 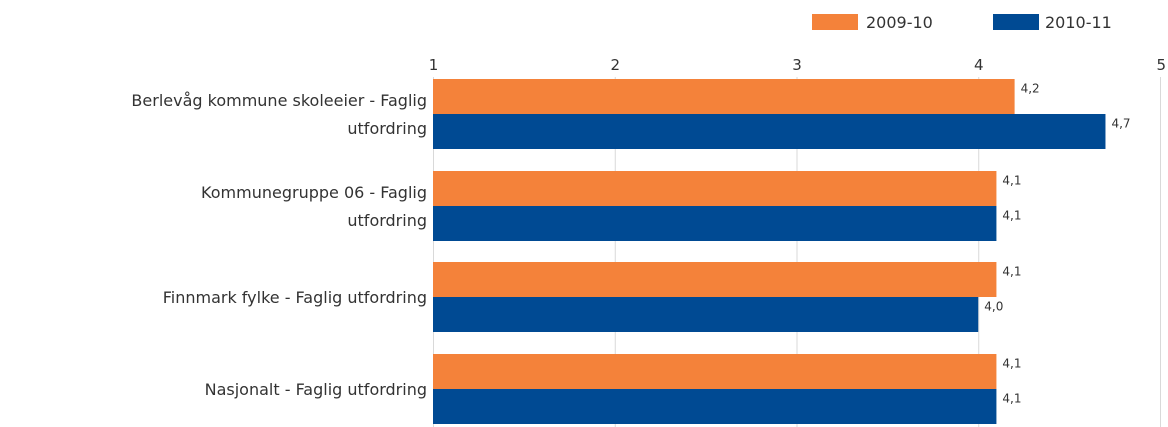 I want to click on legend-label: 2010-11, so click(x=1078, y=22).